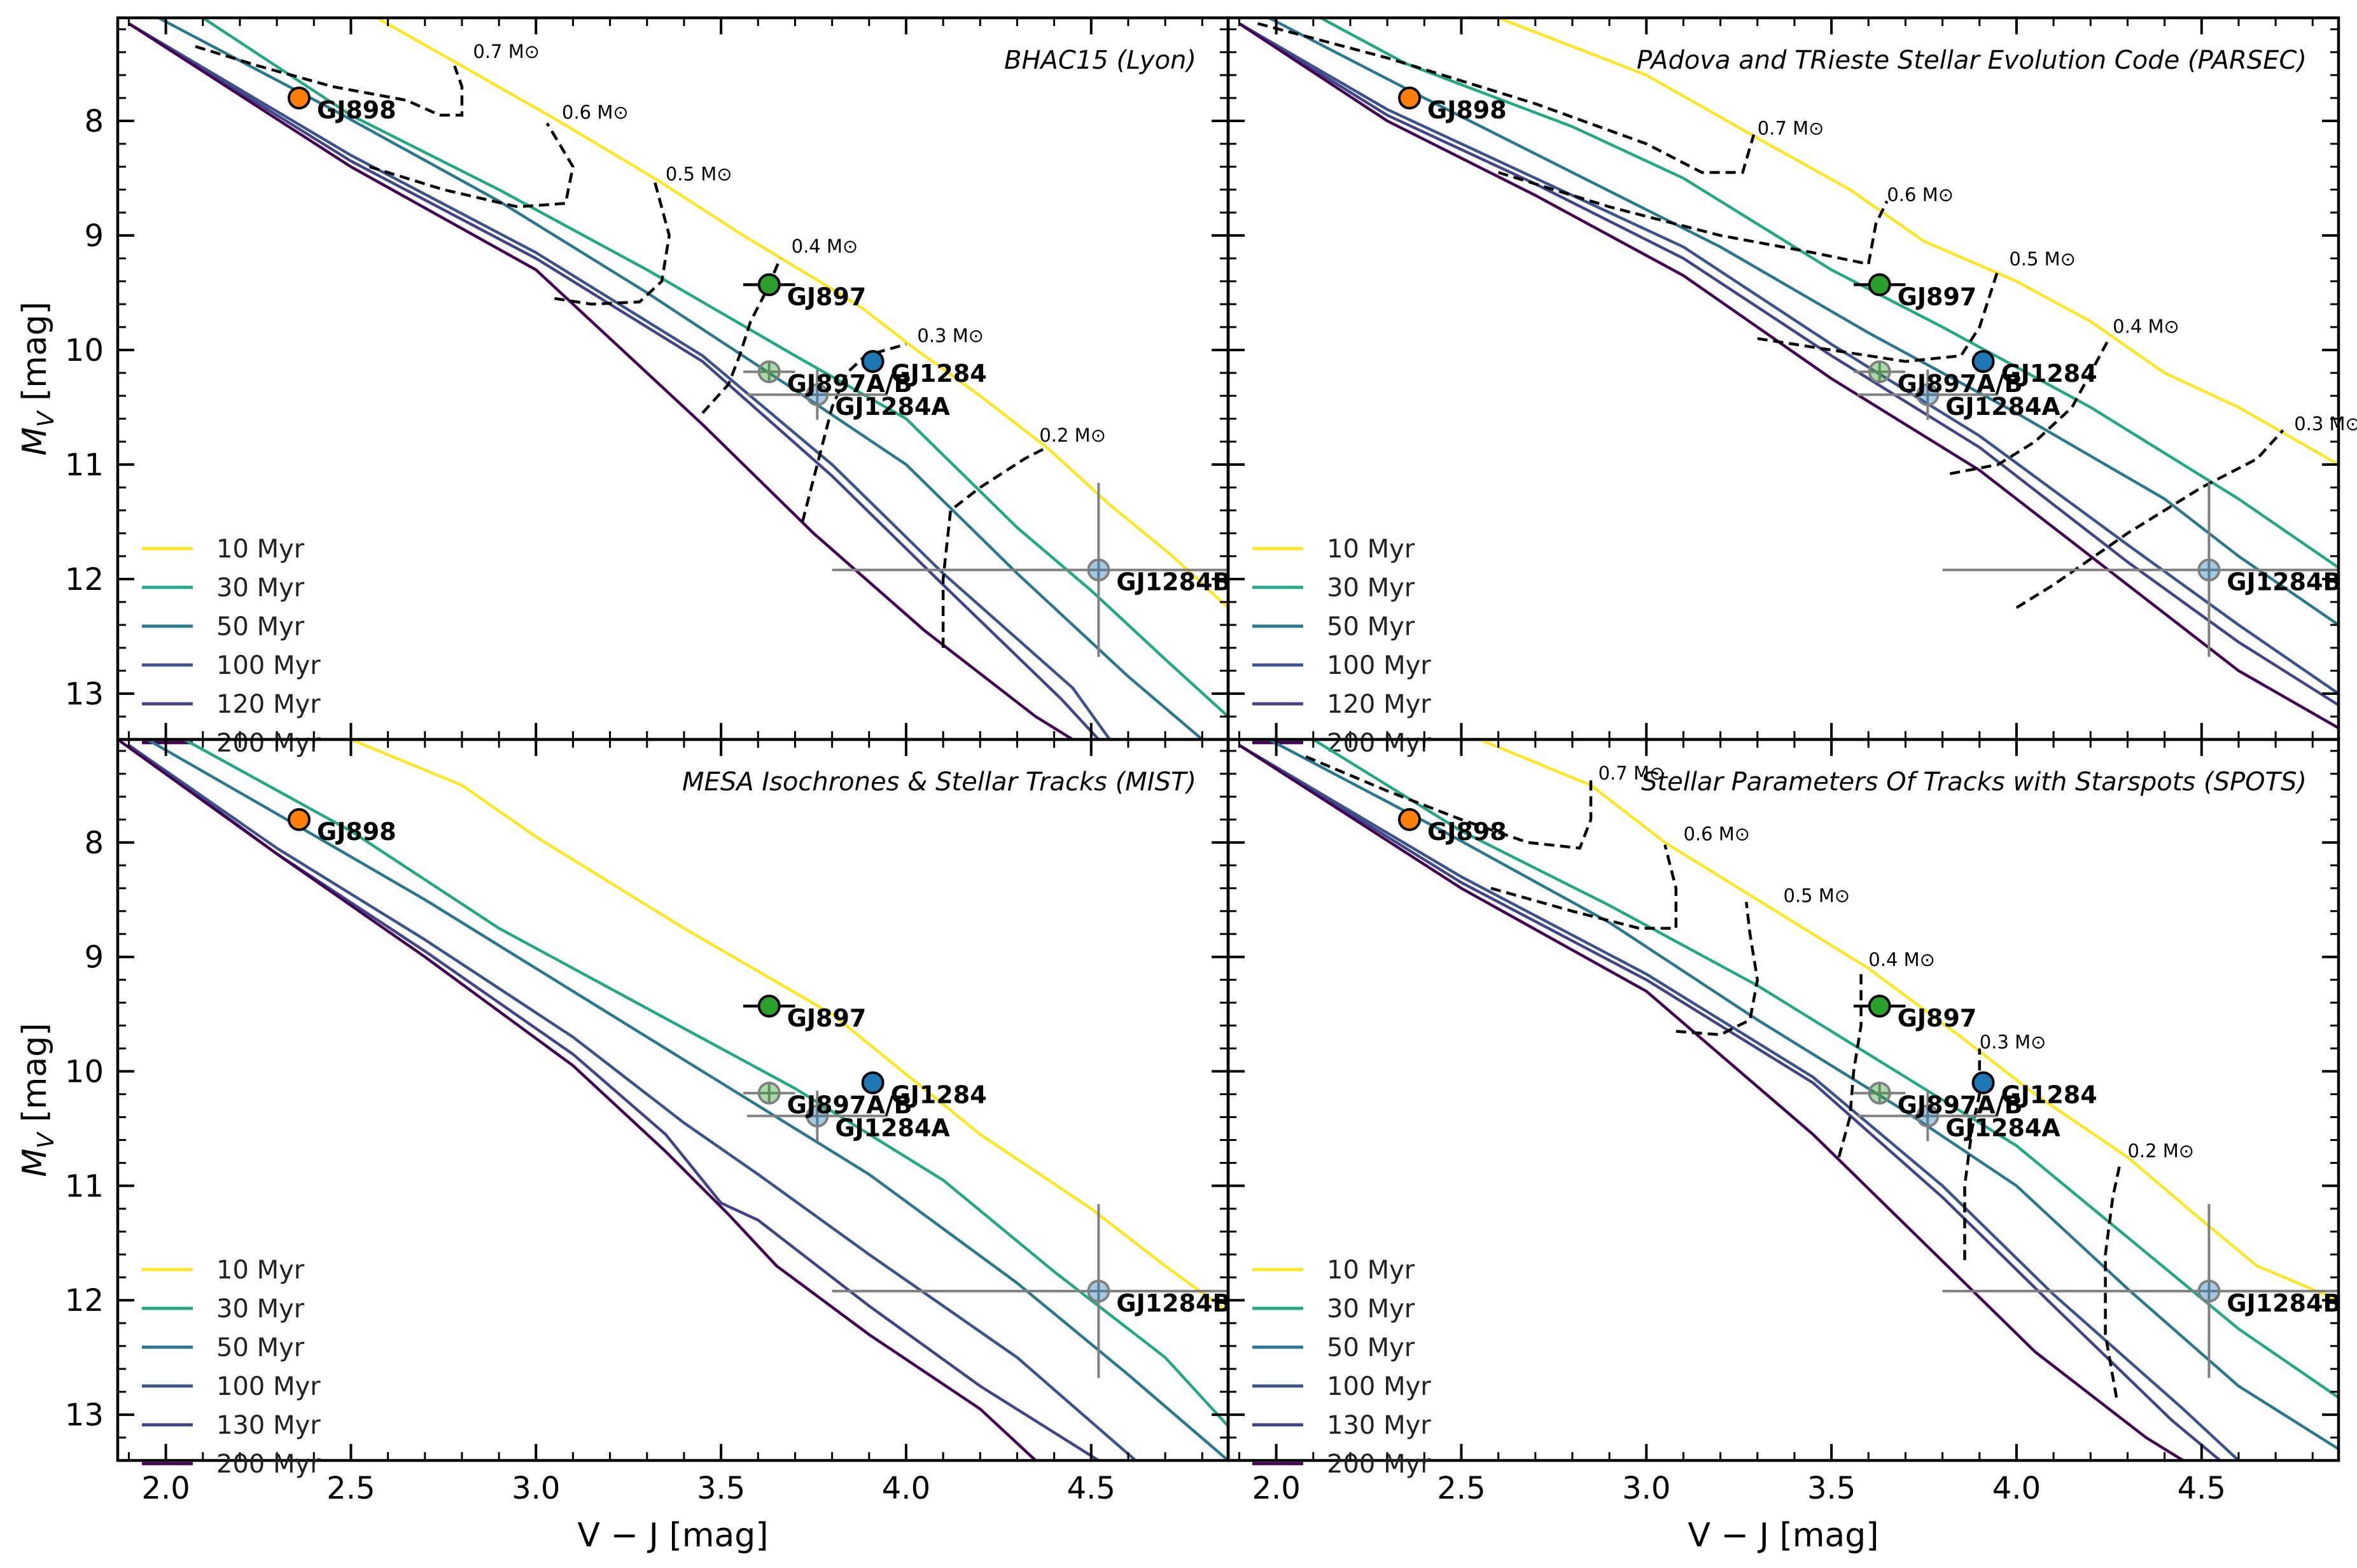  Describe the element at coordinates (2325, 424) in the screenshot. I see `mass-track-label: 0.3 M⊙` at that location.